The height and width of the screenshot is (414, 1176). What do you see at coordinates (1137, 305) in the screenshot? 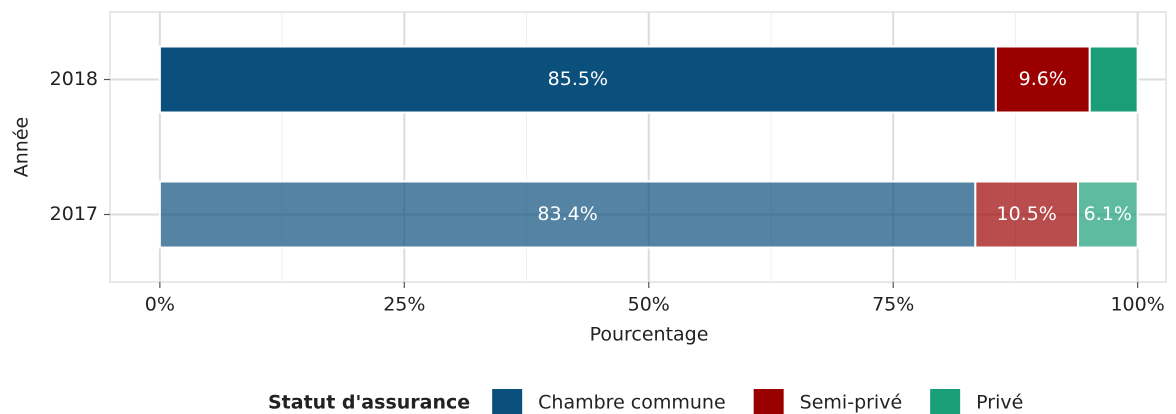
I see `x-tick-label: 100%` at bounding box center [1137, 305].